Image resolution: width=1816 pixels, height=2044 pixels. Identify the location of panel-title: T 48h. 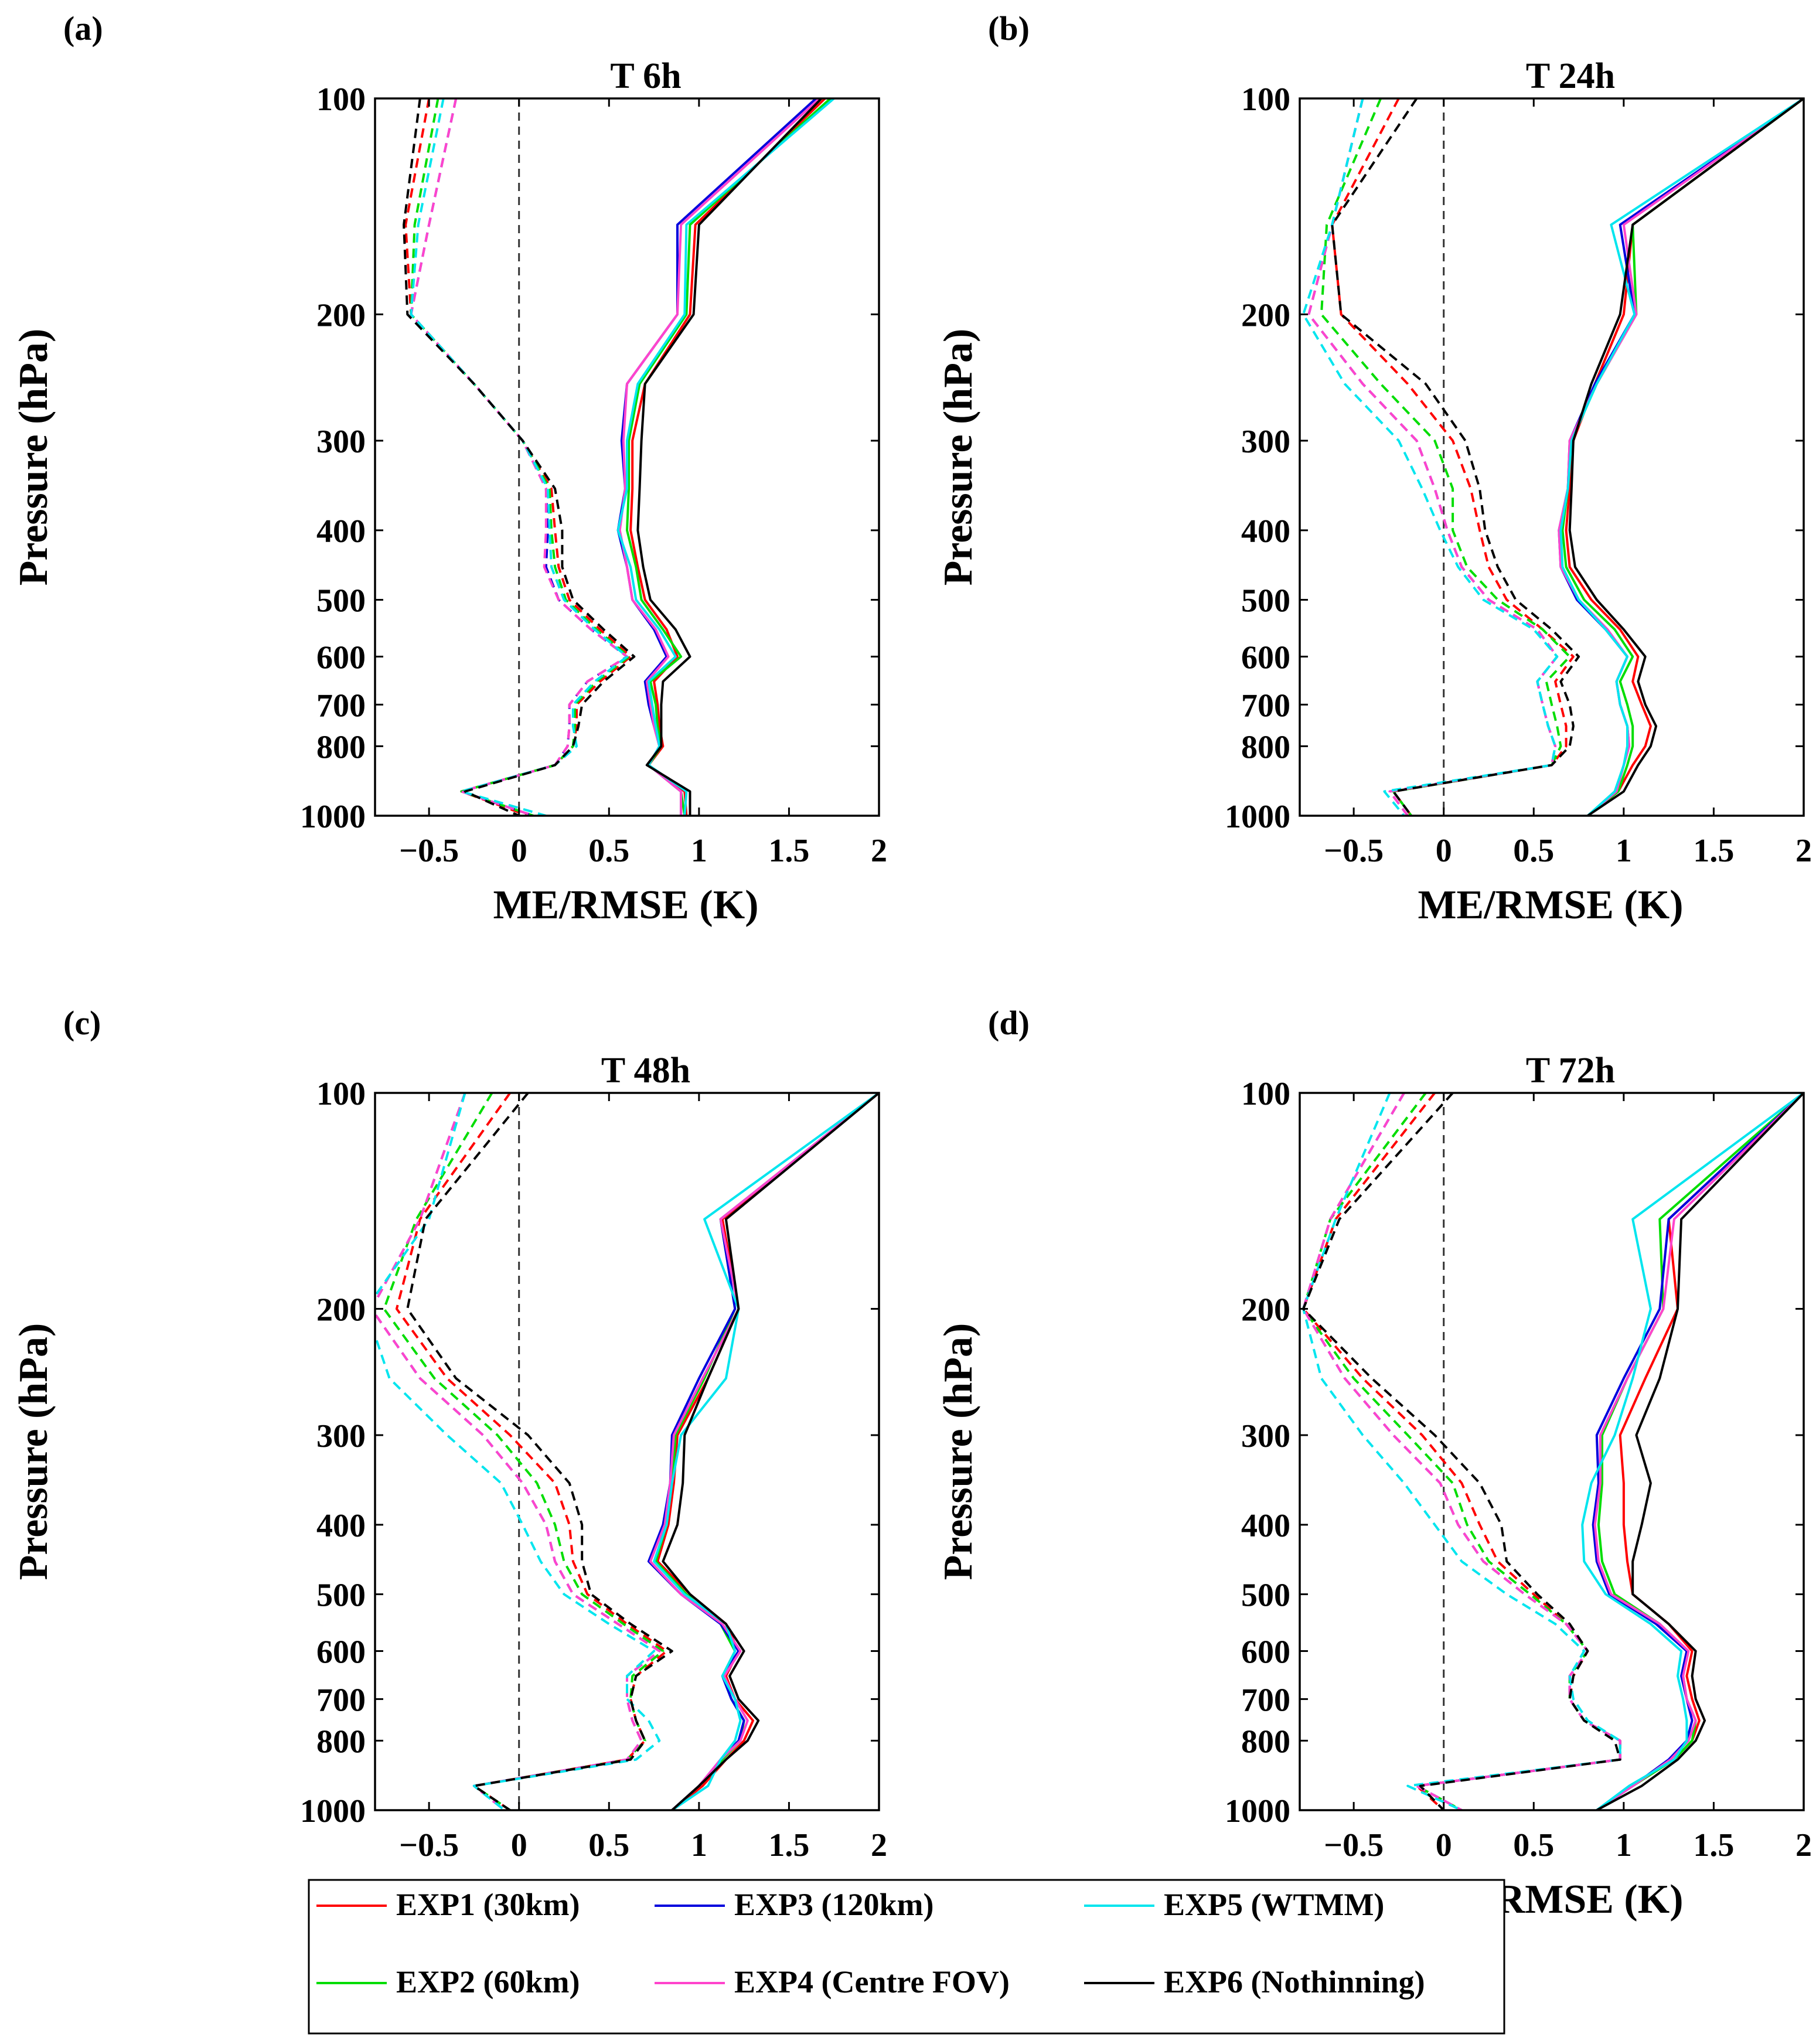
(645, 1071).